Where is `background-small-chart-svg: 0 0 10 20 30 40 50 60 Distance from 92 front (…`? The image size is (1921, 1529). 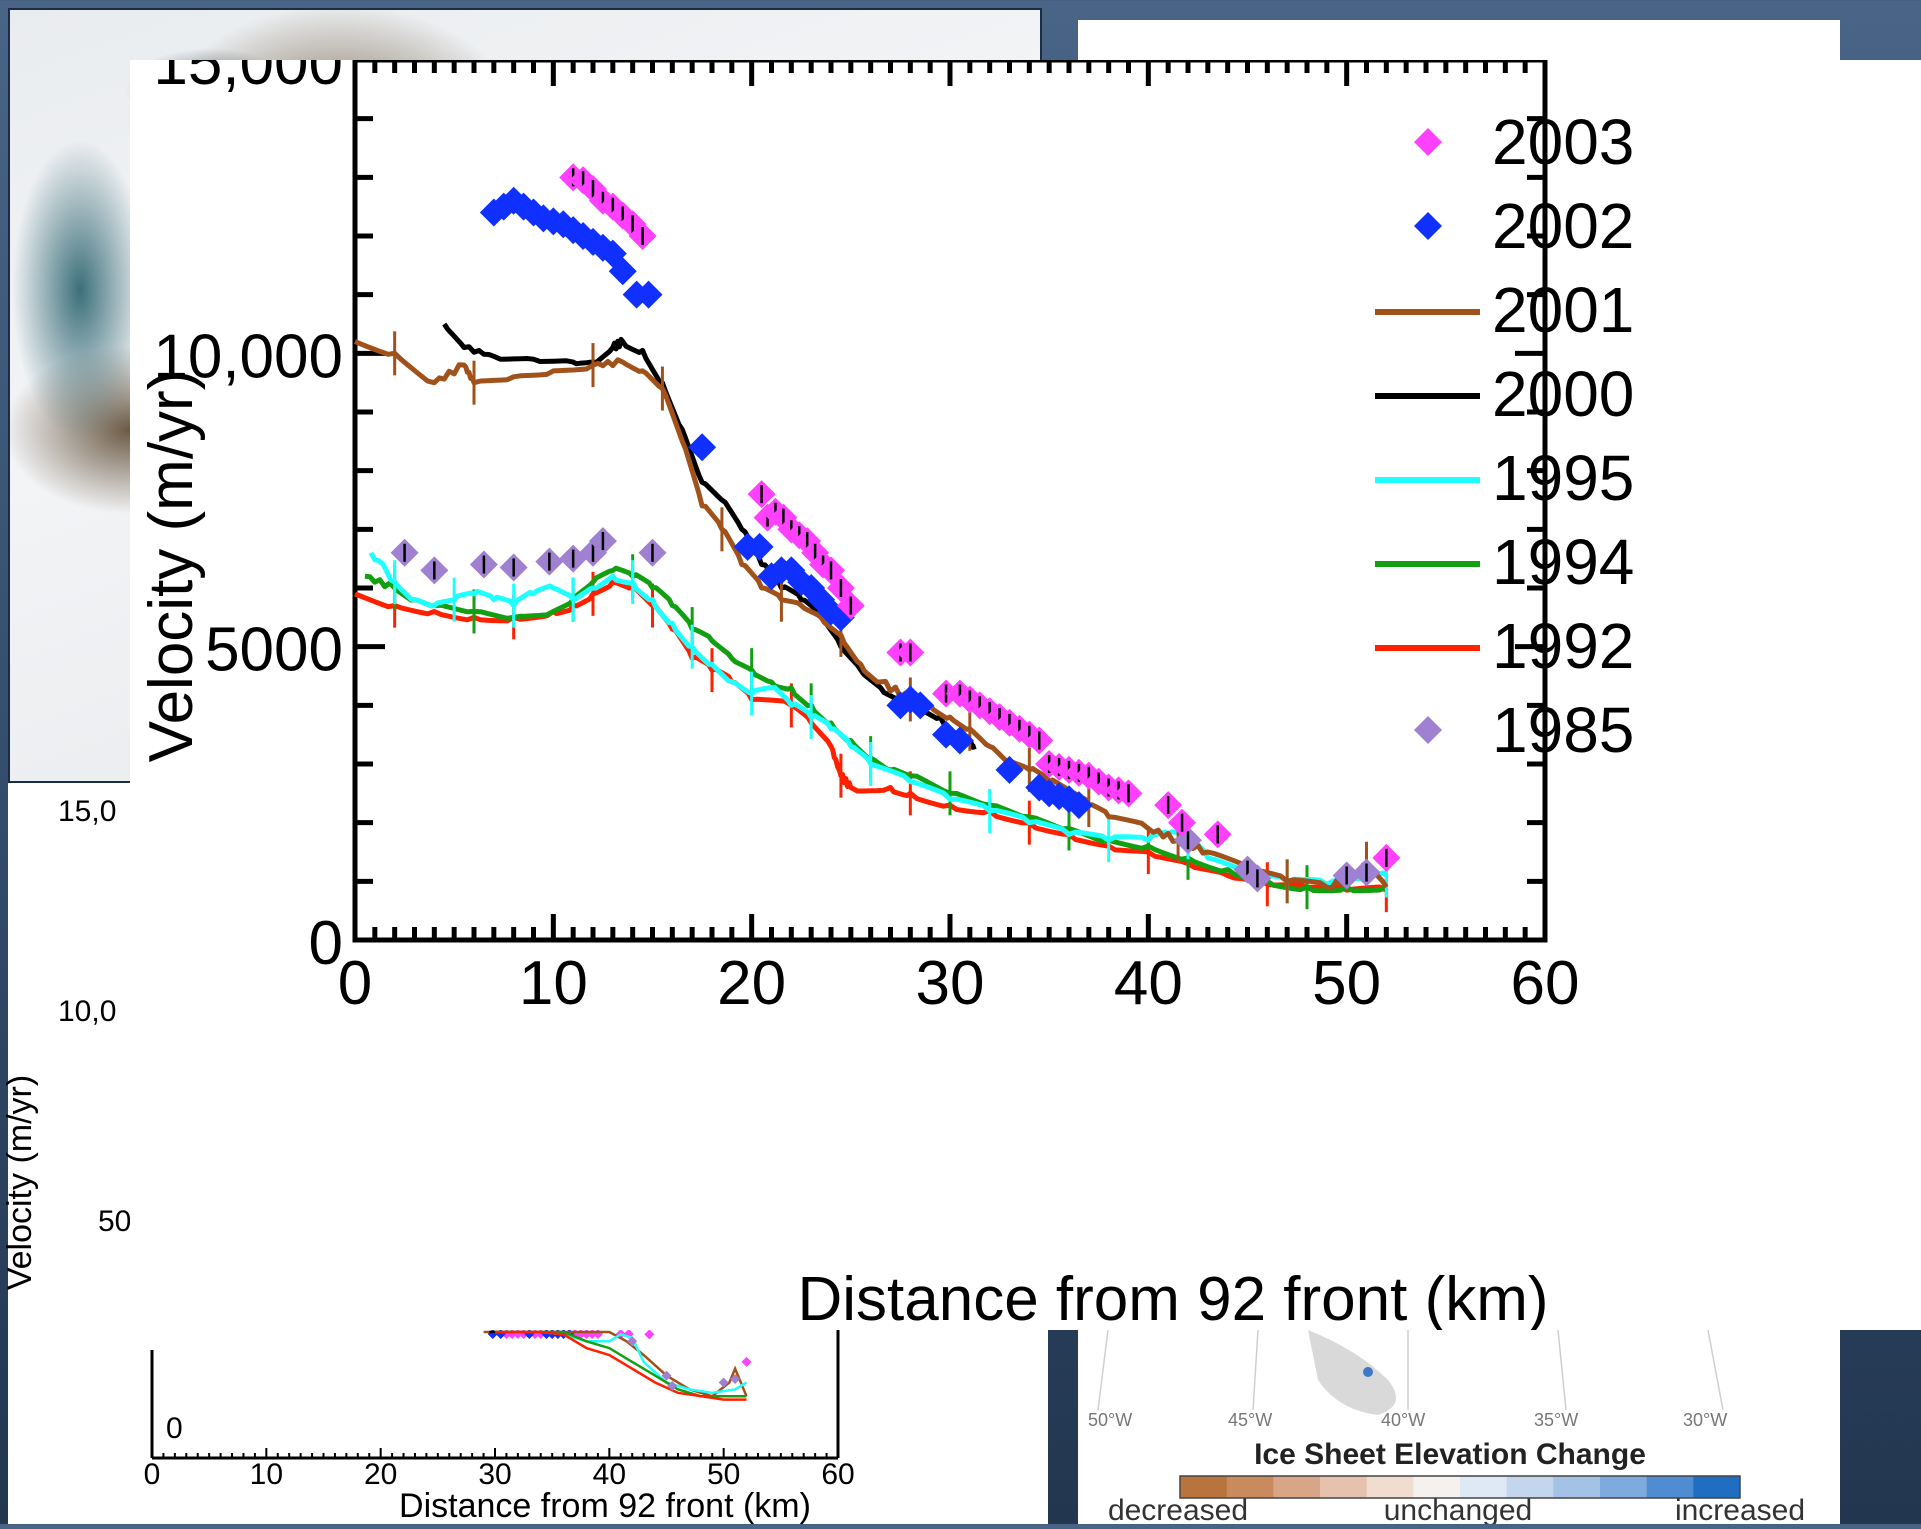
background-small-chart-svg: 0 0 10 20 30 40 50 60 Distance from 92 front (… is located at coordinates (499, 1427).